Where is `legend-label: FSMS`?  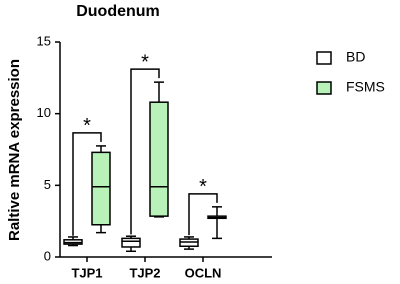
legend-label: FSMS is located at coordinates (365, 87).